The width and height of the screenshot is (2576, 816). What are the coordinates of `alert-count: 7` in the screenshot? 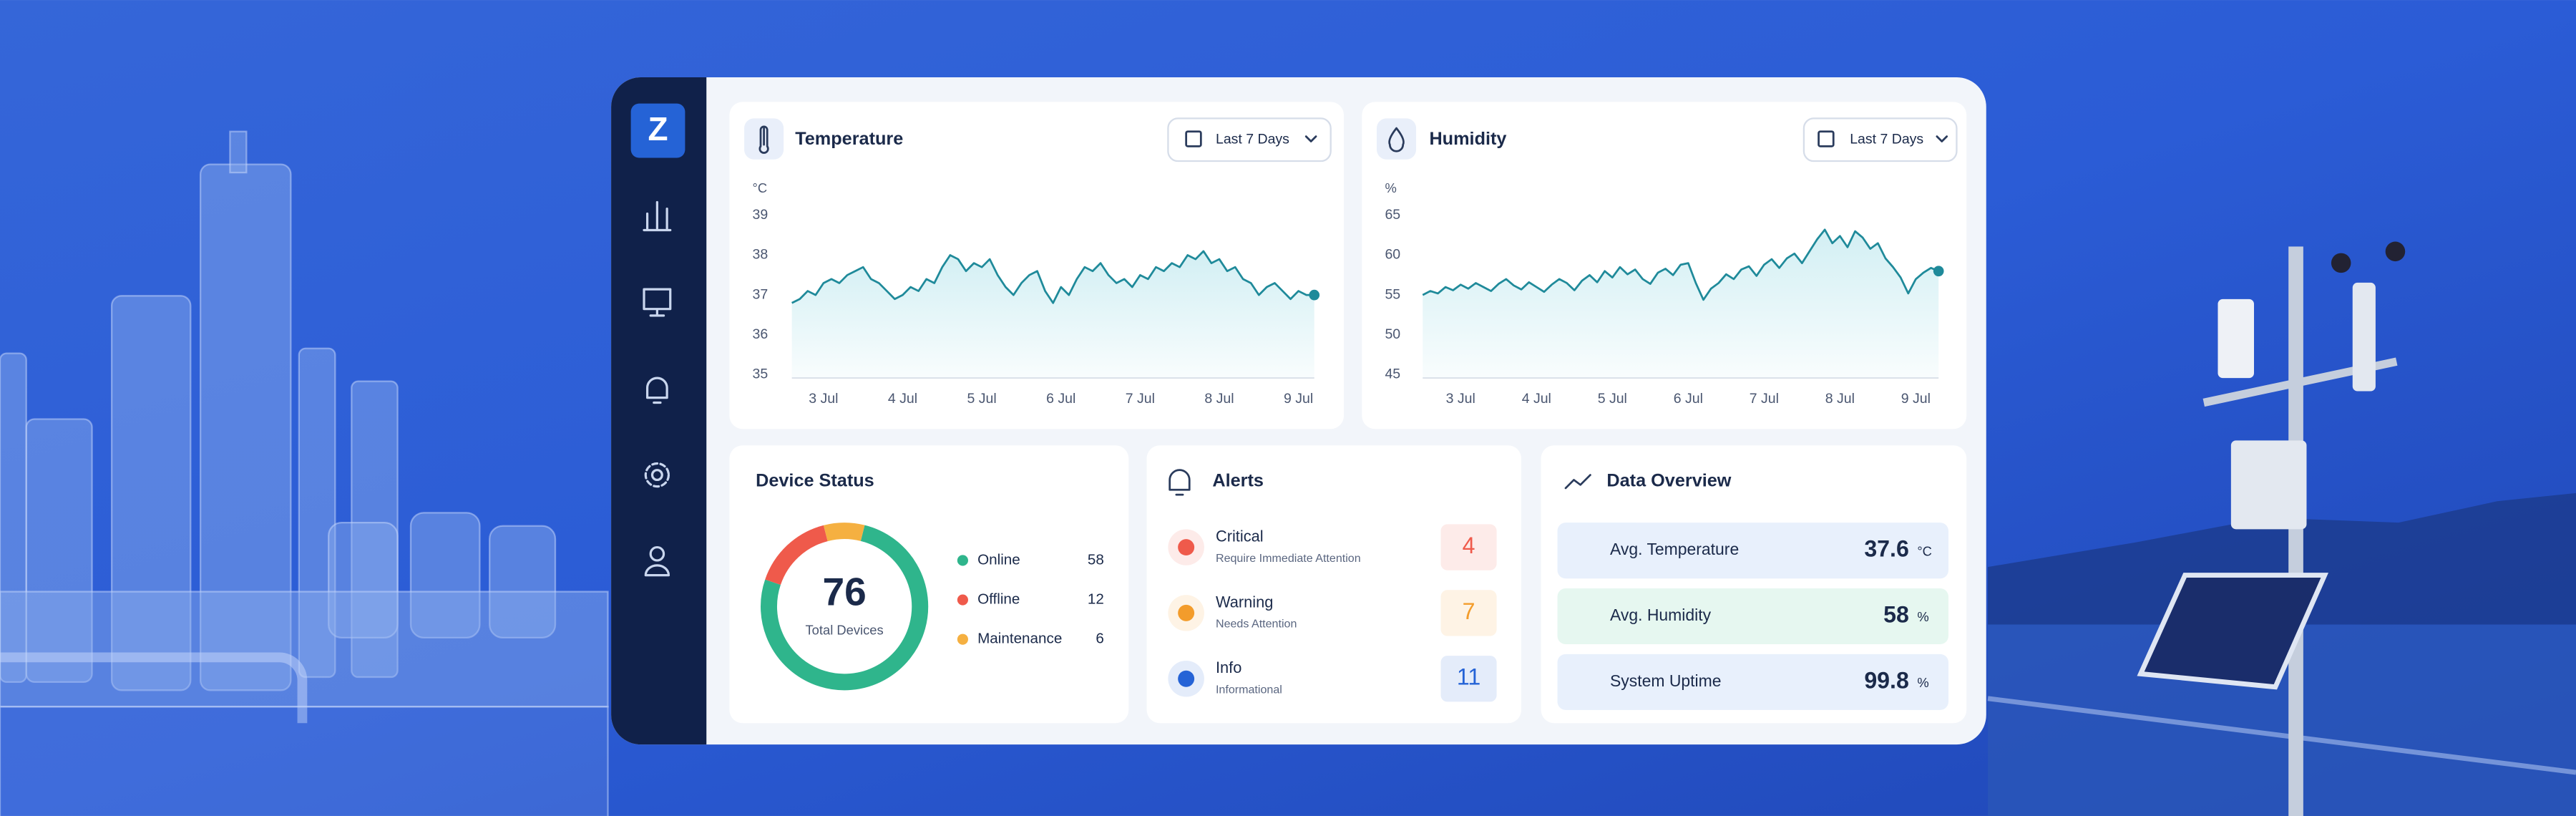 It's located at (1469, 611).